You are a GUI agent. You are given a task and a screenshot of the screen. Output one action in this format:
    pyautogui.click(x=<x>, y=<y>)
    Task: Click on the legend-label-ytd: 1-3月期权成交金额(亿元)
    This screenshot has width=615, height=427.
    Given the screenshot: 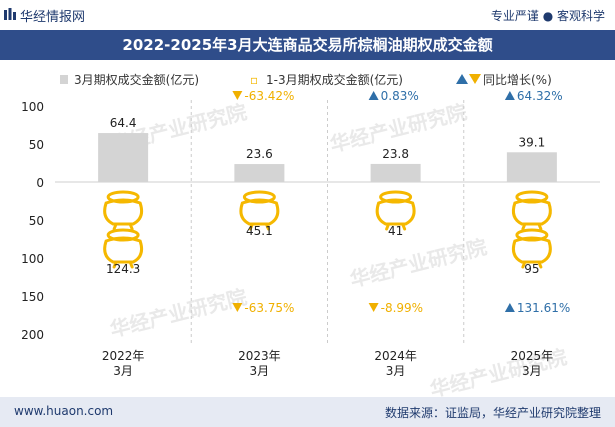 What is the action you would take?
    pyautogui.click(x=334, y=79)
    